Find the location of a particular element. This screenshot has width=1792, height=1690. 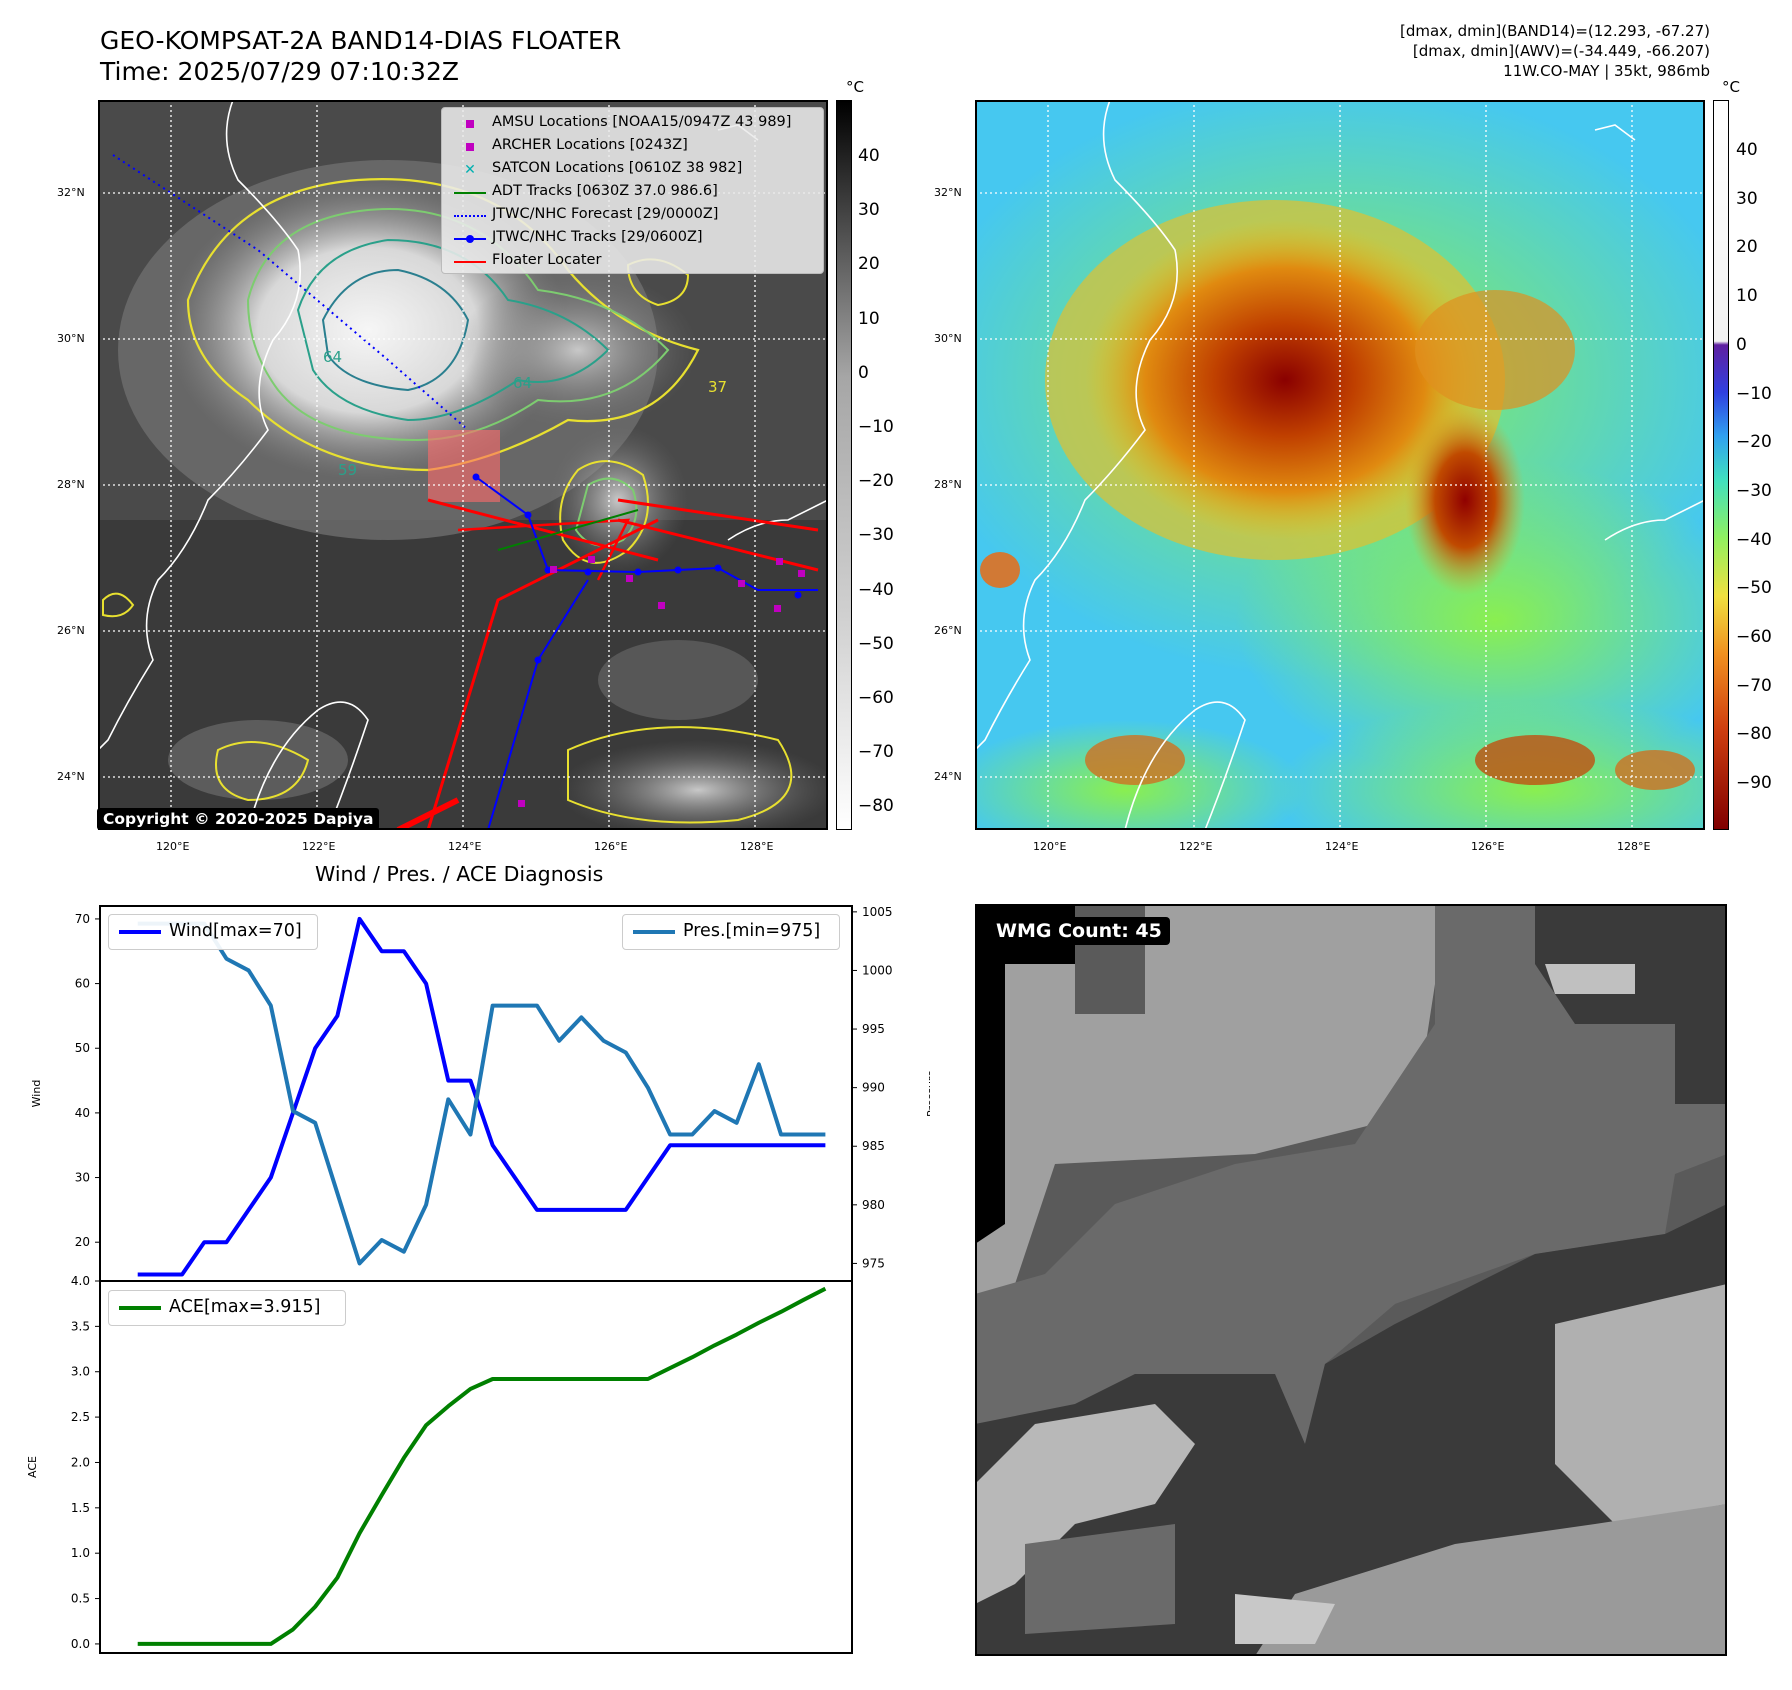

wind-tick-label: 20 is located at coordinates (82, 1242).